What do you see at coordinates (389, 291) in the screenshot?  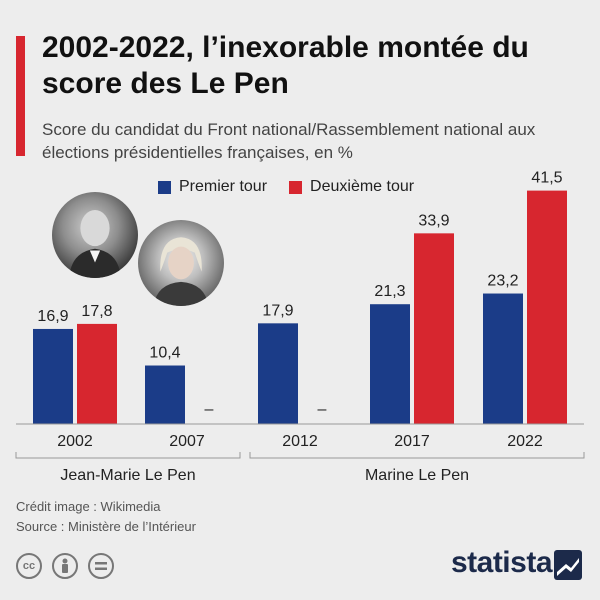 I see `bar-value-label: 21,3` at bounding box center [389, 291].